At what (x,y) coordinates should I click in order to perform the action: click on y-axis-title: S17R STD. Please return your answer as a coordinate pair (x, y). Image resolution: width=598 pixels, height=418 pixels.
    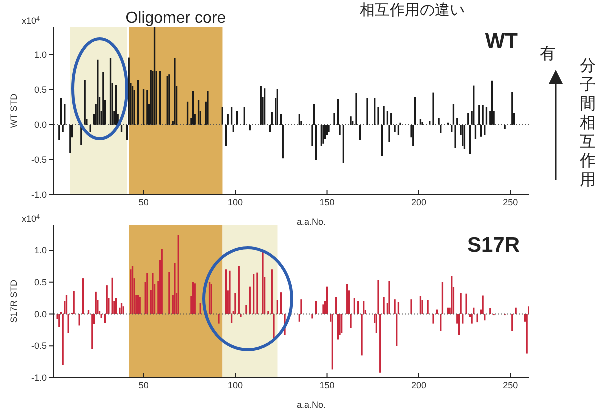
    Looking at the image, I should click on (14, 301).